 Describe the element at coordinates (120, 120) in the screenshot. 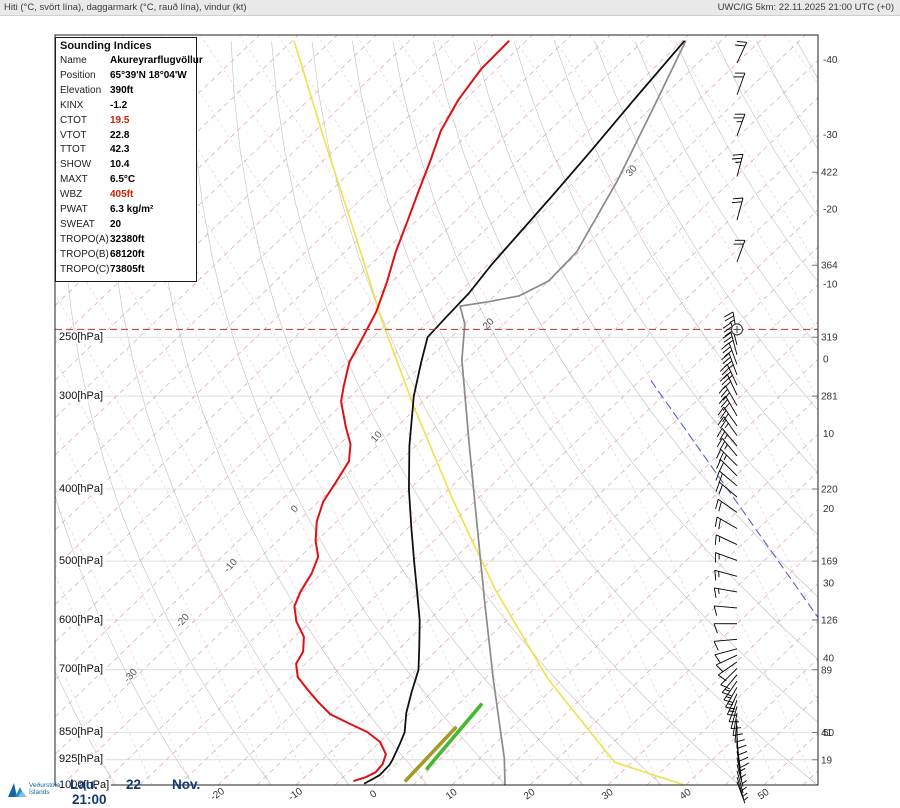

I see `index-value: 19.5` at that location.